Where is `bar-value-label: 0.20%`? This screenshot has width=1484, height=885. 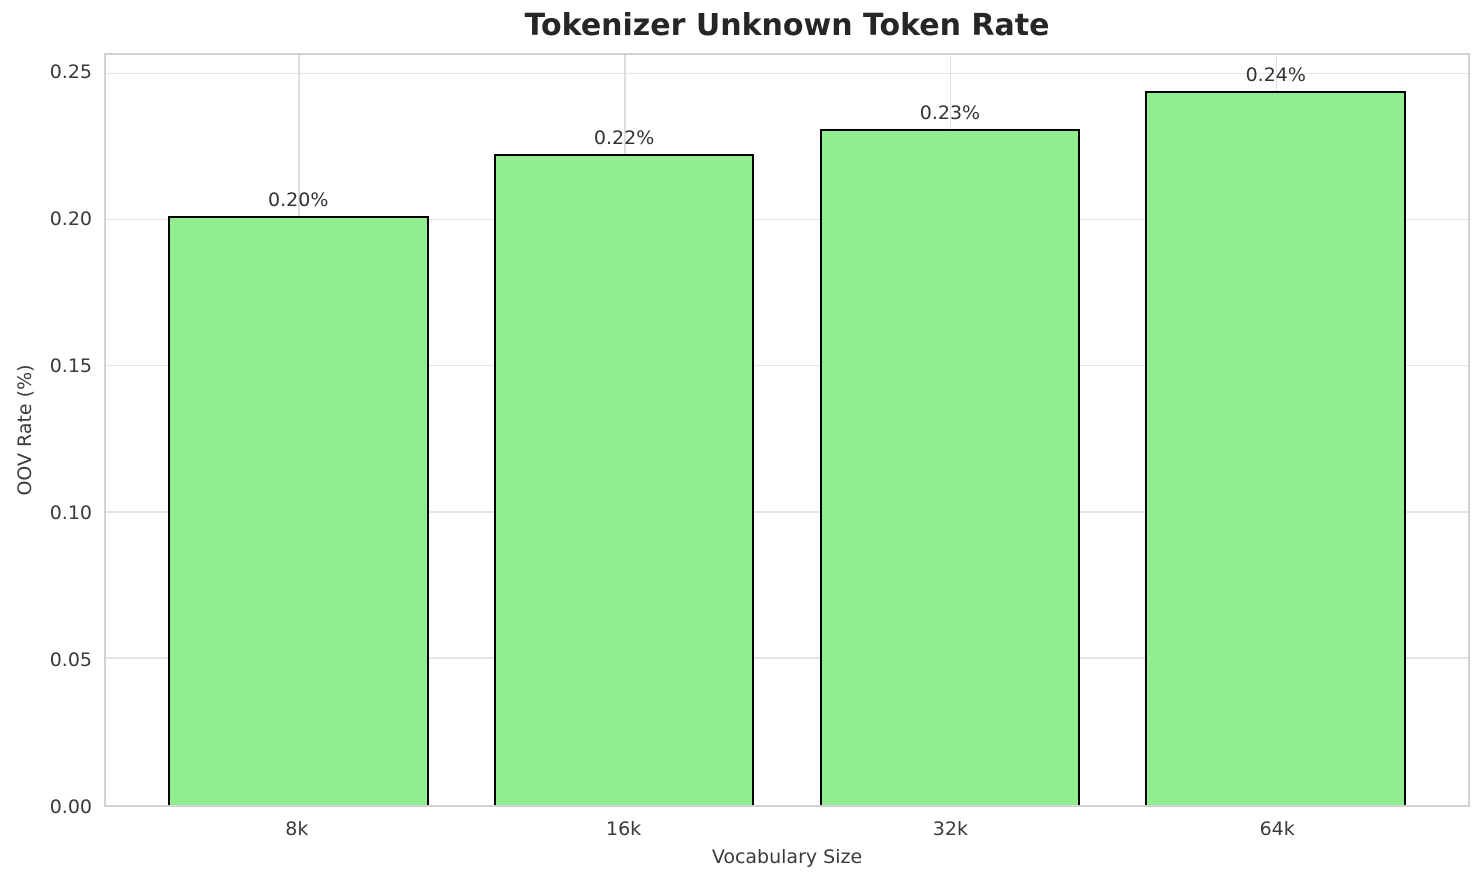
bar-value-label: 0.20% is located at coordinates (298, 199).